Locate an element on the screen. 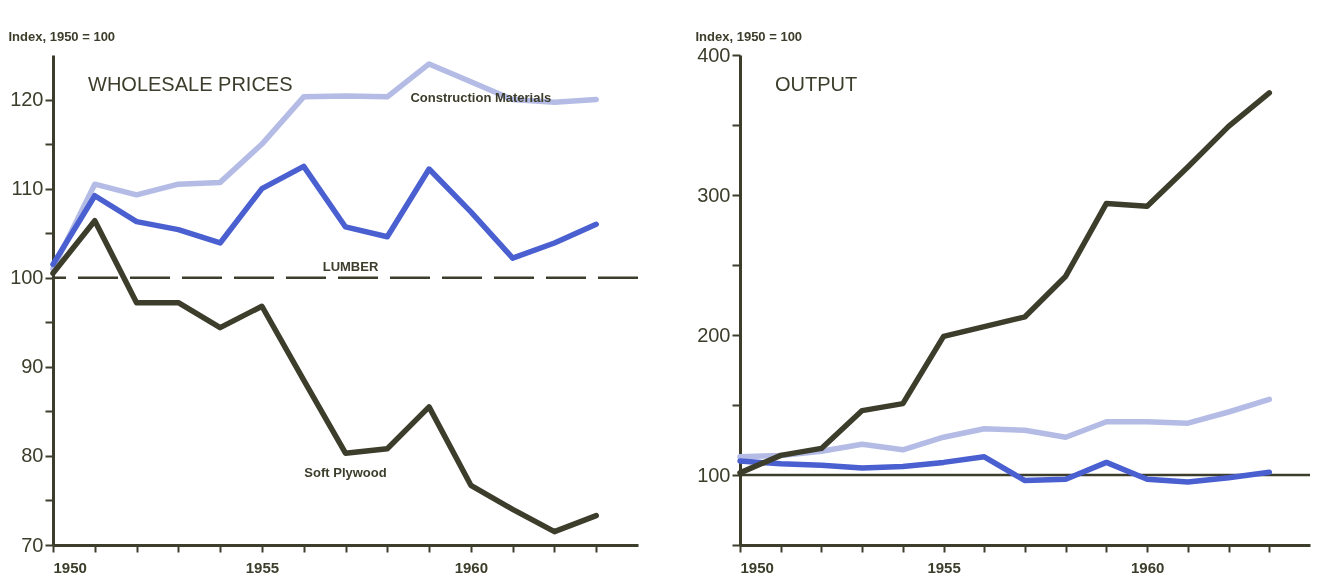 The height and width of the screenshot is (576, 1320). y-tick-label: 70 is located at coordinates (32, 544).